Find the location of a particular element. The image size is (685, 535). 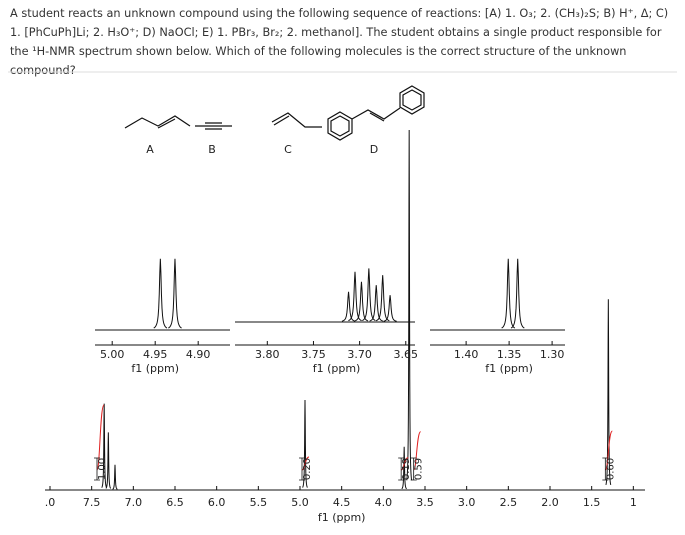

molecule-label: B is located at coordinates (212, 149).